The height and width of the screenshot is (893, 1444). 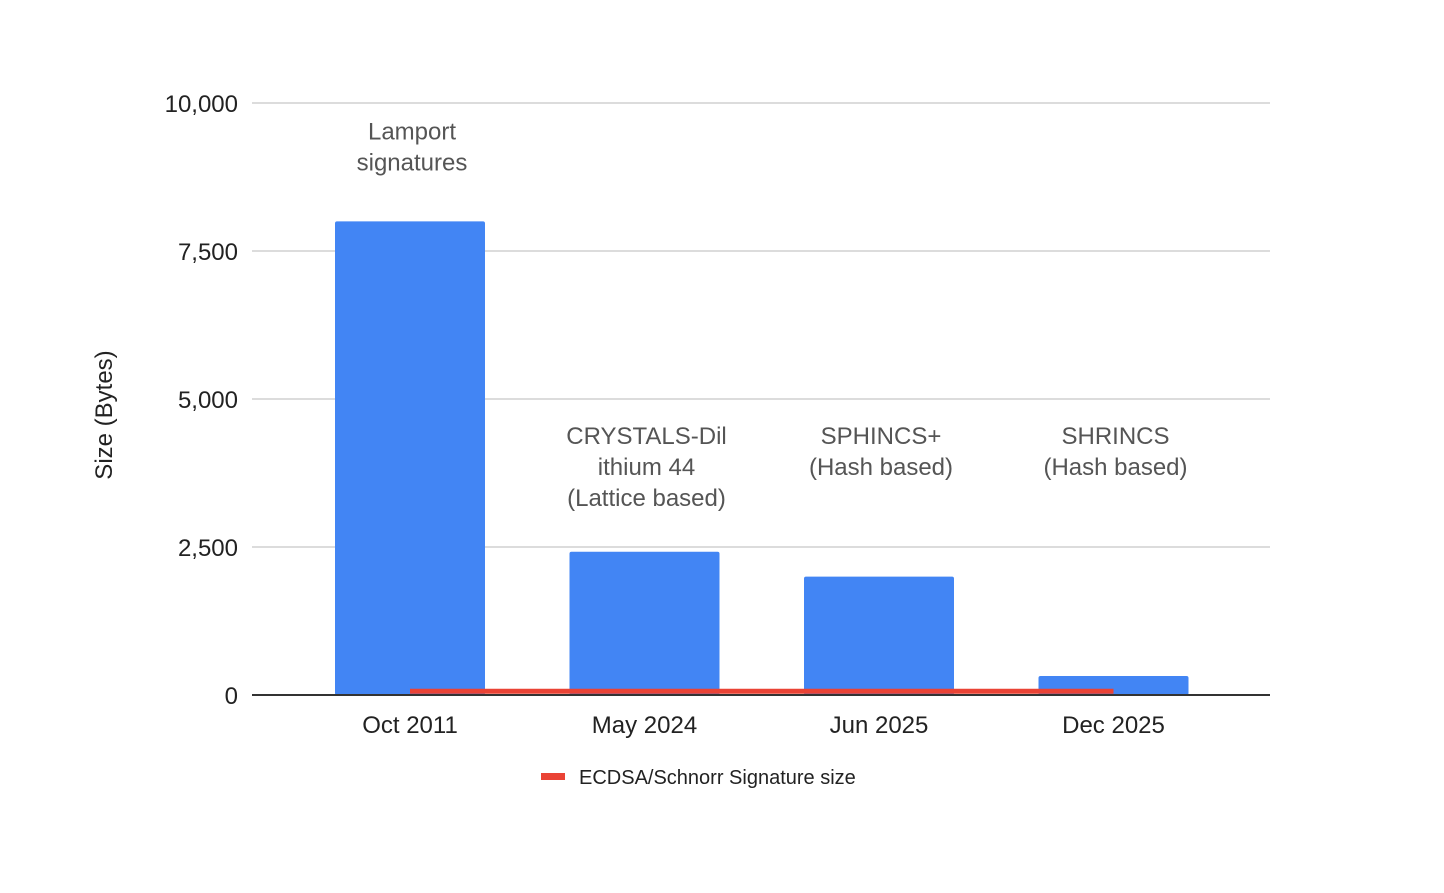 I want to click on bar-annotation-line: SHRINCS, so click(x=1115, y=436).